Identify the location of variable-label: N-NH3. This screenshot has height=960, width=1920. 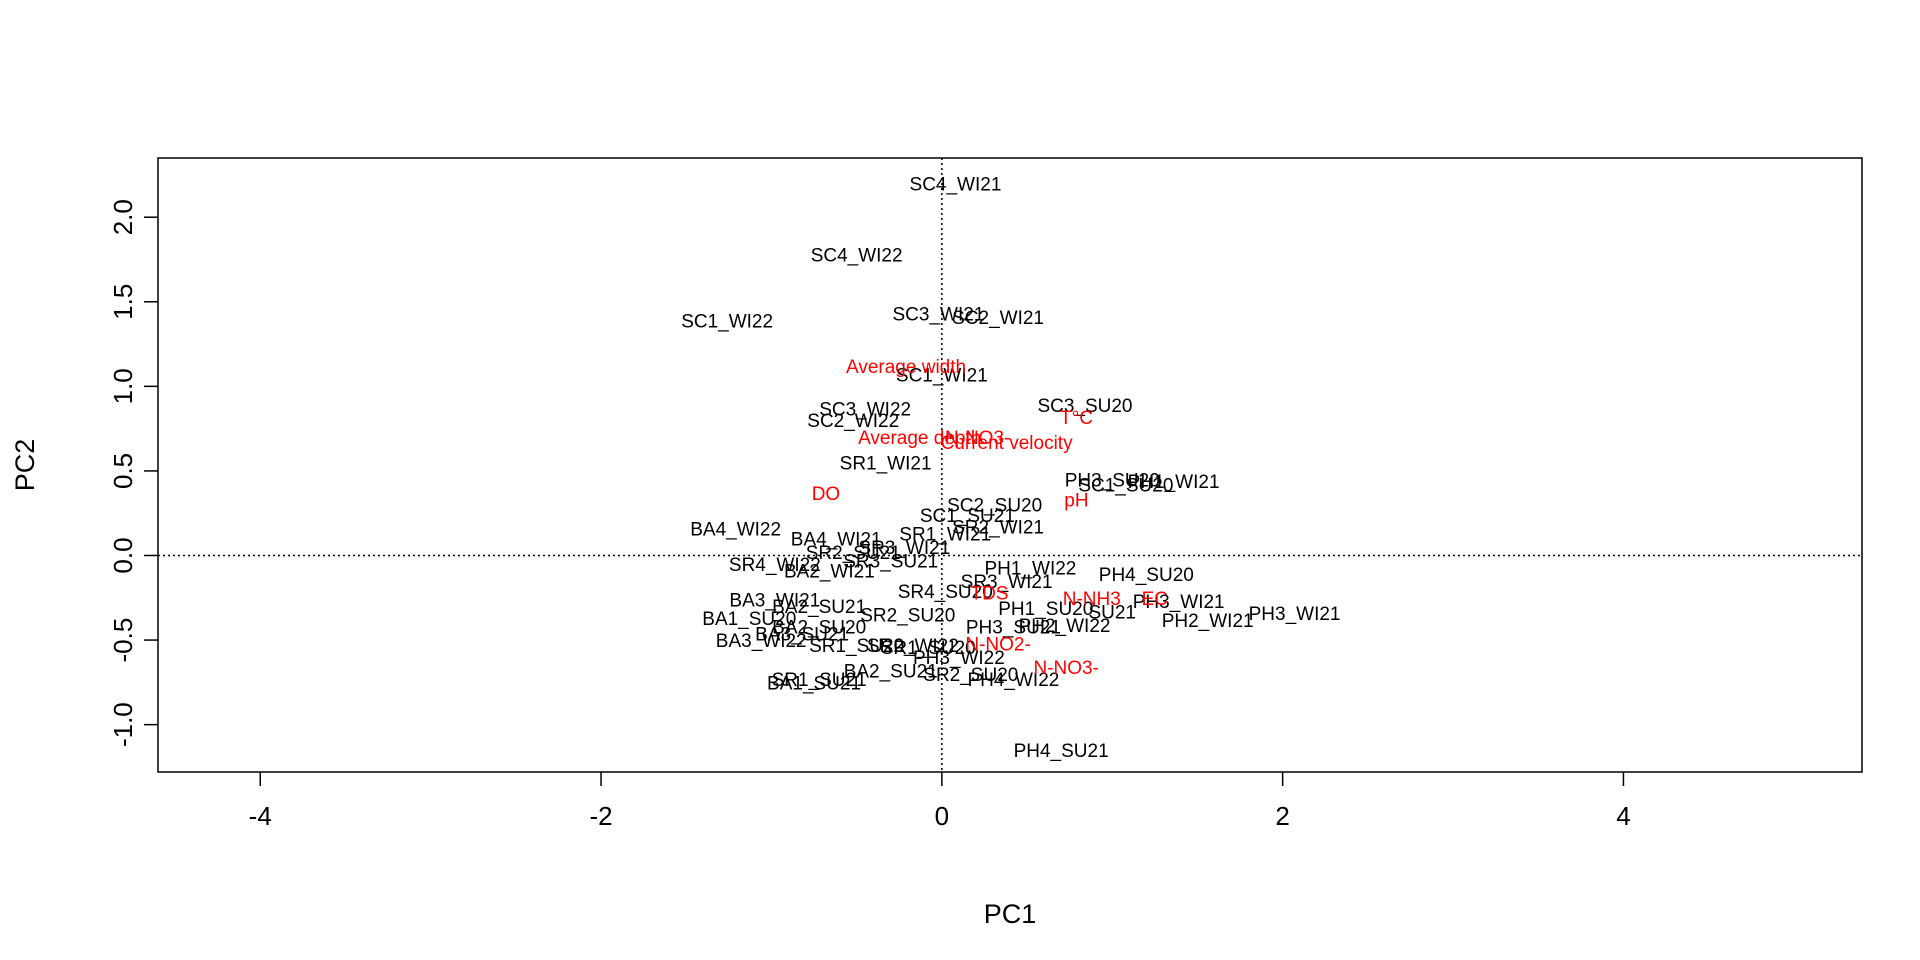
(1092, 599).